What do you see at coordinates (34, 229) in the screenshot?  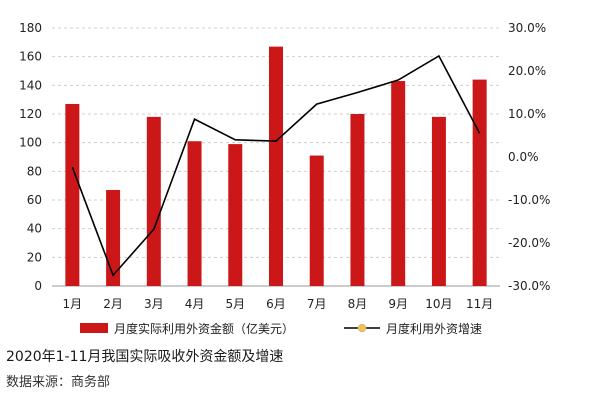 I see `y-left-tick-label: 40` at bounding box center [34, 229].